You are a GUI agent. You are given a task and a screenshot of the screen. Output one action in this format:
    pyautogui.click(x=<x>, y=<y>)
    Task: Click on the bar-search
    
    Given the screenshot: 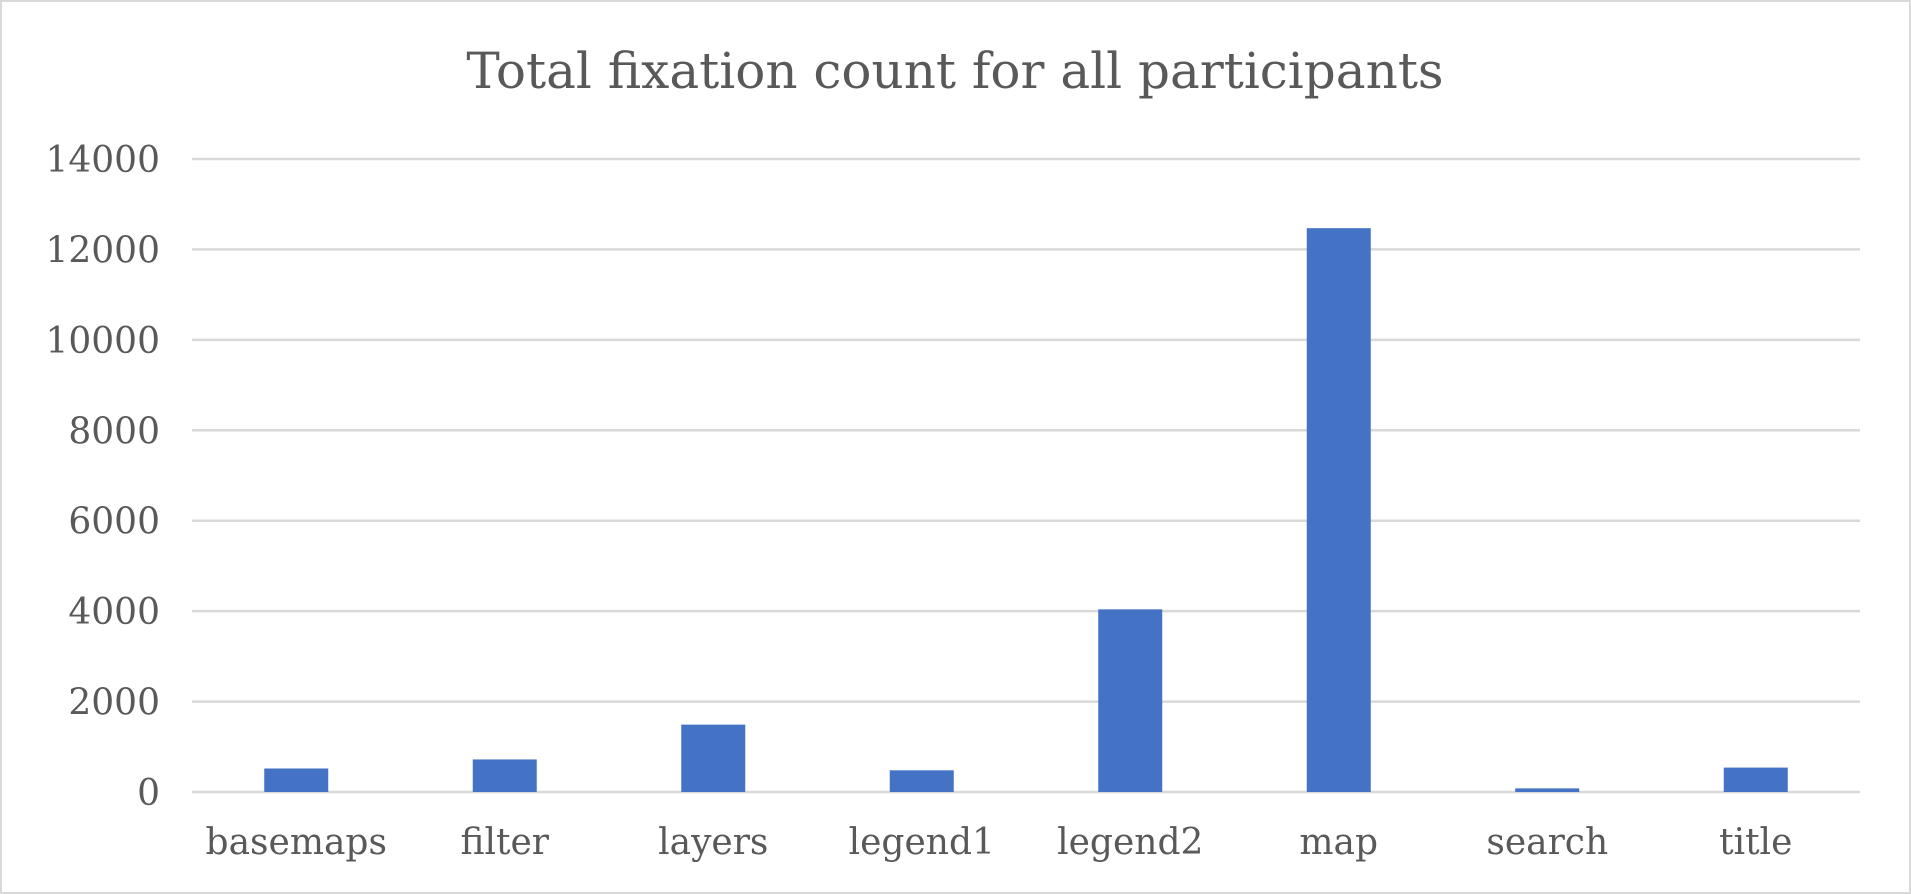 What is the action you would take?
    pyautogui.click(x=1547, y=790)
    